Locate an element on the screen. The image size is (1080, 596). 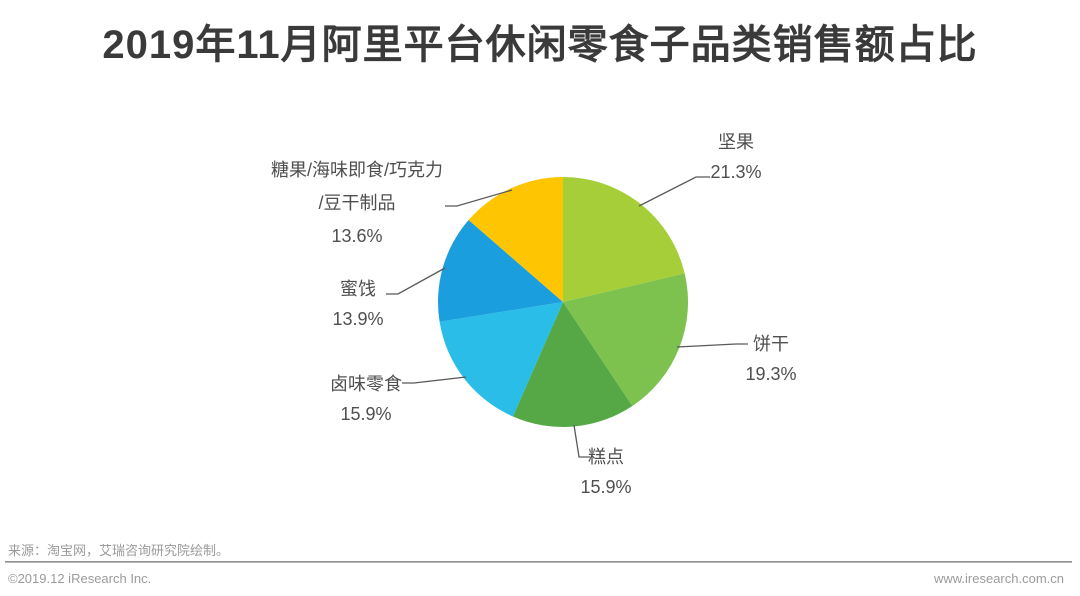
slice-label-candy-mix: 糖果/海味即食/巧克力 /豆干制品 13.6% is located at coordinates (357, 203).